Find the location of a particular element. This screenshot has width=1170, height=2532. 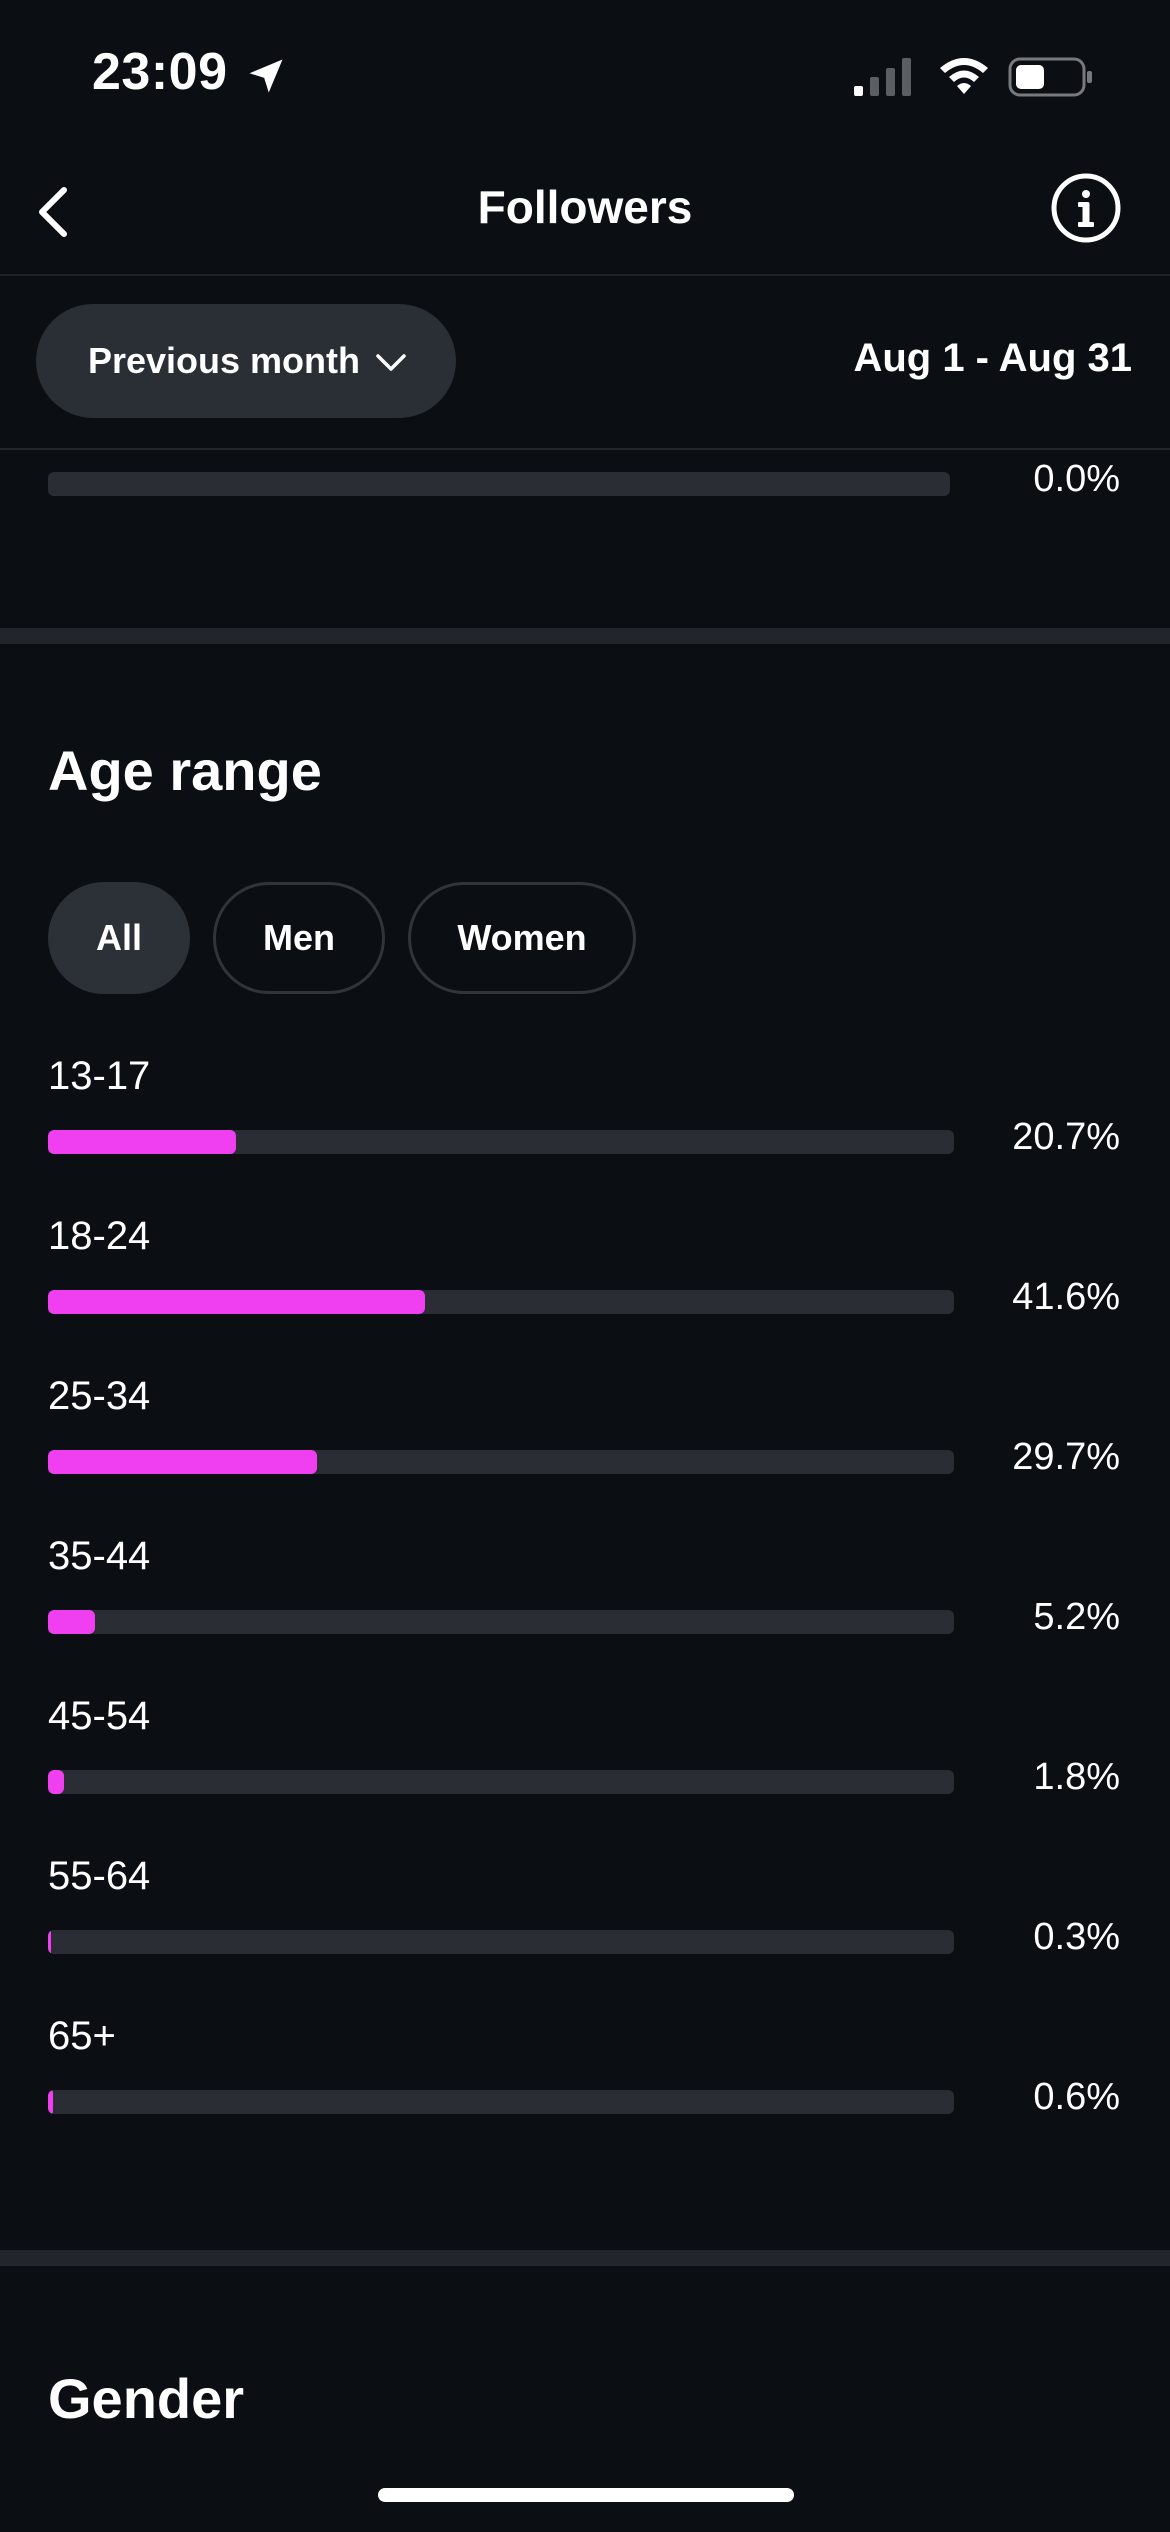

age-row: 55-64 0.3% is located at coordinates (585, 1934).